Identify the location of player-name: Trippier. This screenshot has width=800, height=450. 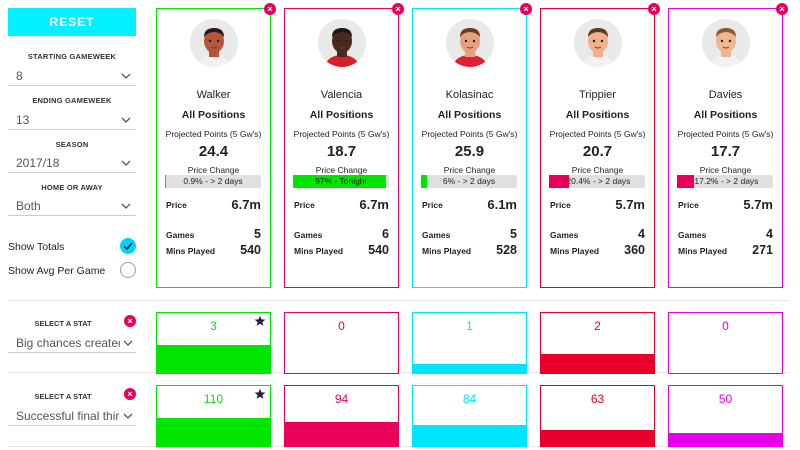
(597, 95).